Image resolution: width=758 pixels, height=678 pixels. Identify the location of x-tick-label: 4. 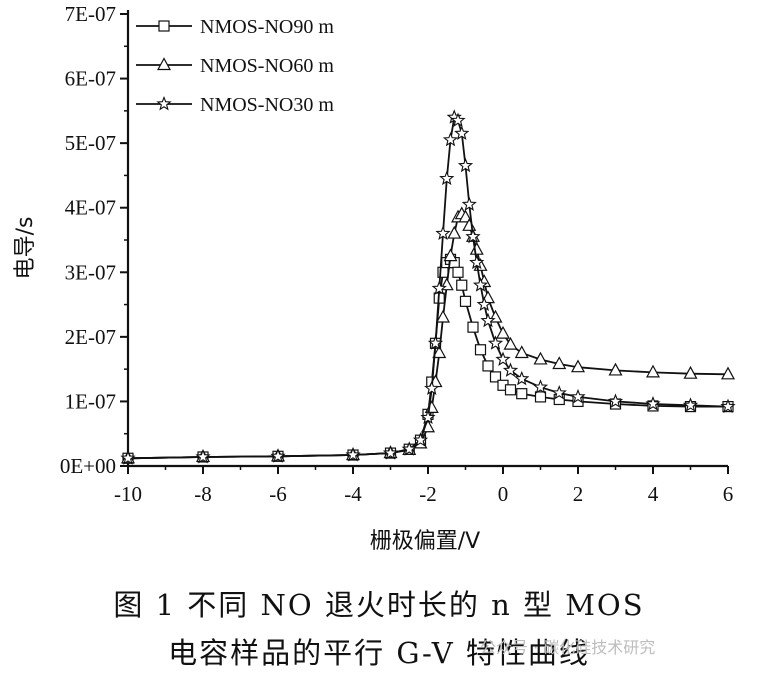
(653, 494).